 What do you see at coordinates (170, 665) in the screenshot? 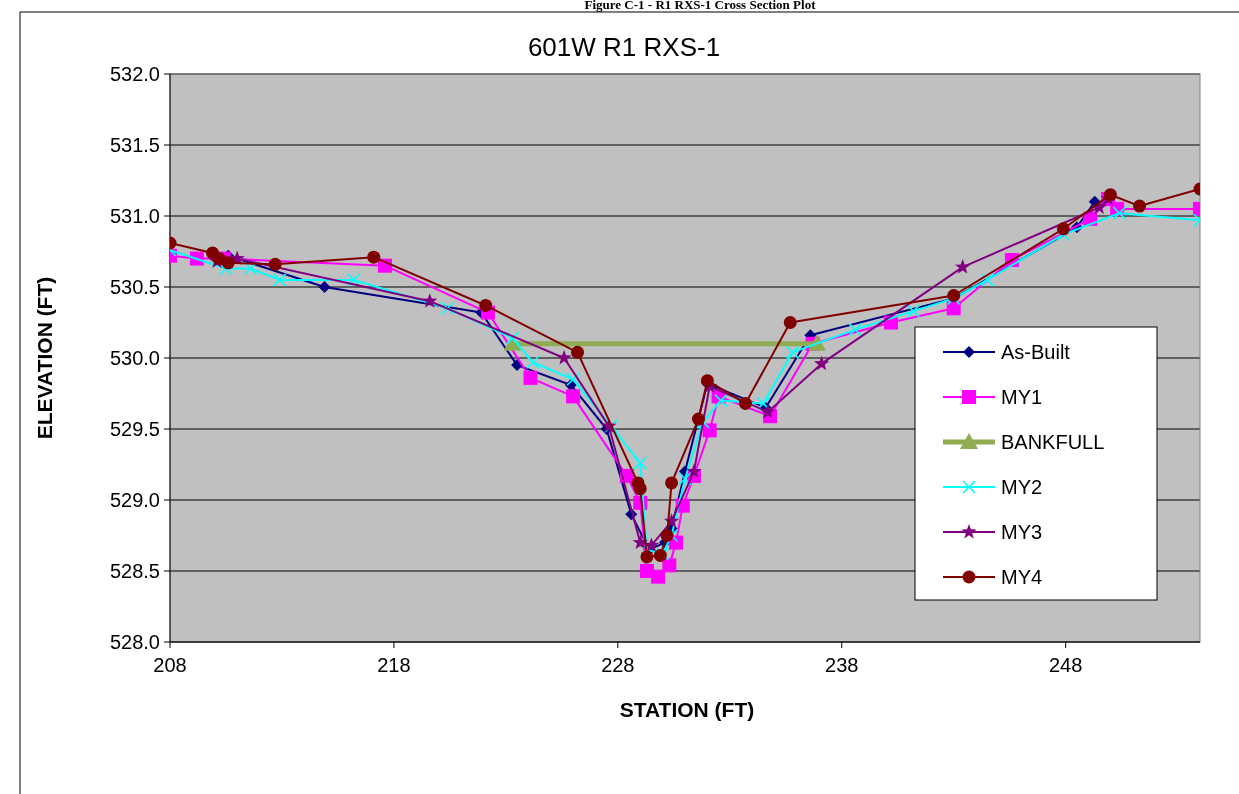
I see `x-tick-label: 208` at bounding box center [170, 665].